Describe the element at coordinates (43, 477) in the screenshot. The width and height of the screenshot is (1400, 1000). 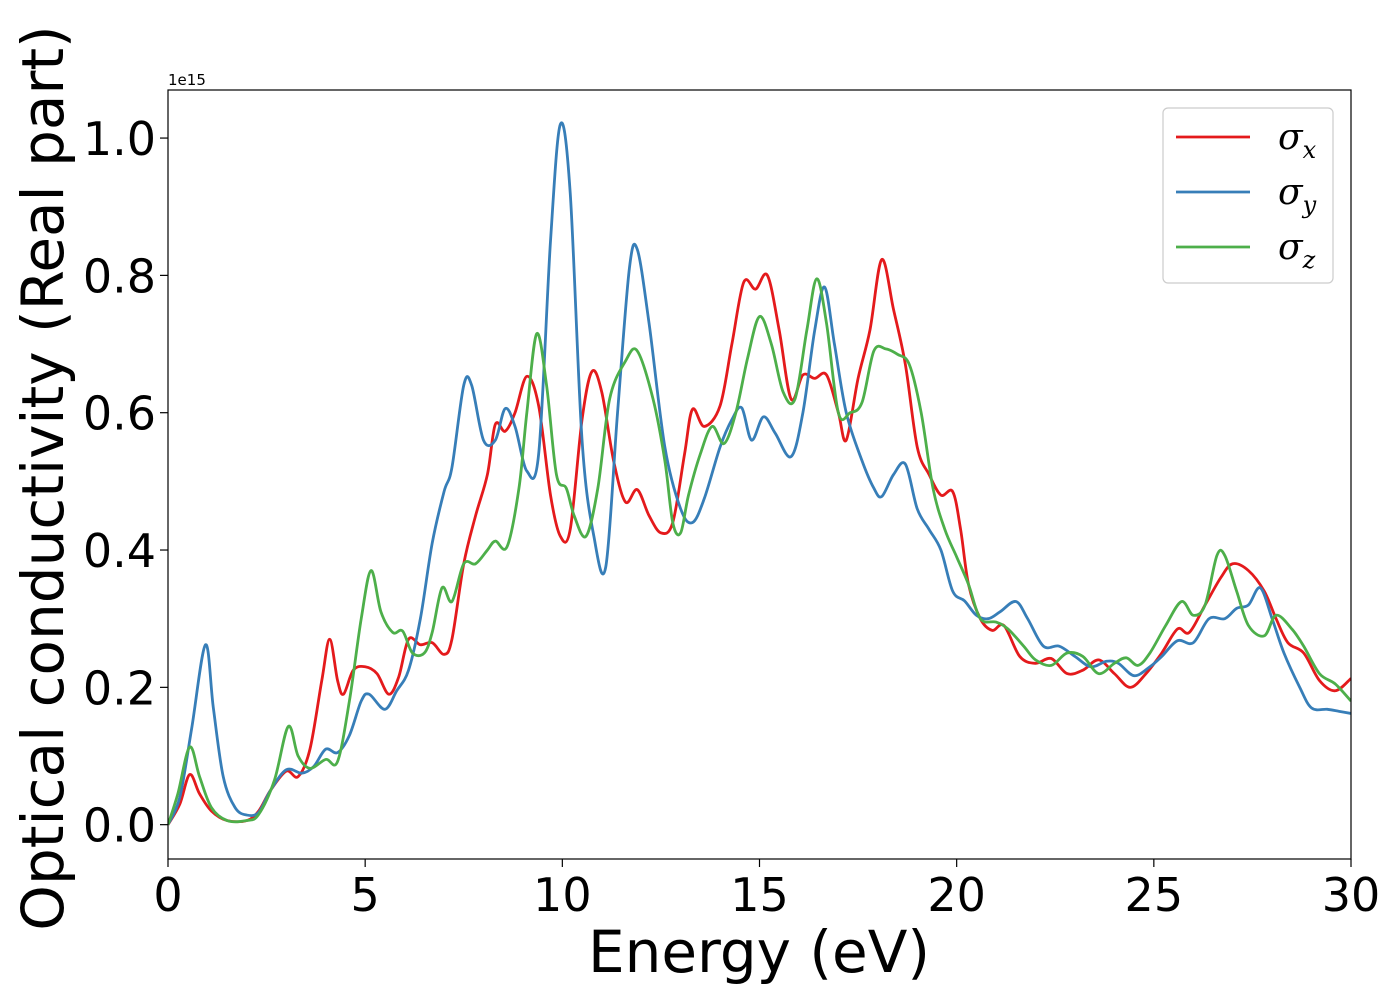
I see `y-axis-title: Optical conductivity (Real part)` at that location.